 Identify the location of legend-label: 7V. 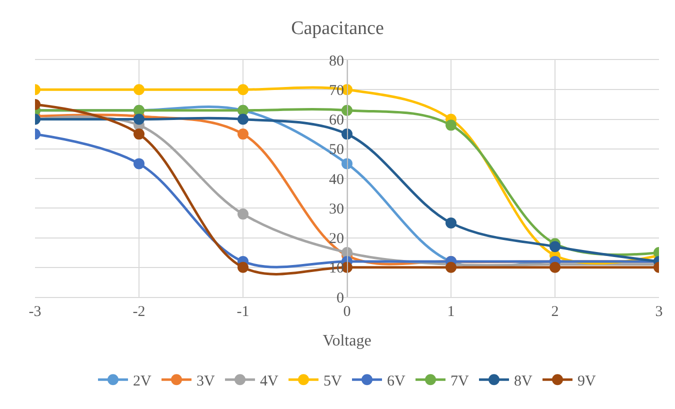
(459, 381).